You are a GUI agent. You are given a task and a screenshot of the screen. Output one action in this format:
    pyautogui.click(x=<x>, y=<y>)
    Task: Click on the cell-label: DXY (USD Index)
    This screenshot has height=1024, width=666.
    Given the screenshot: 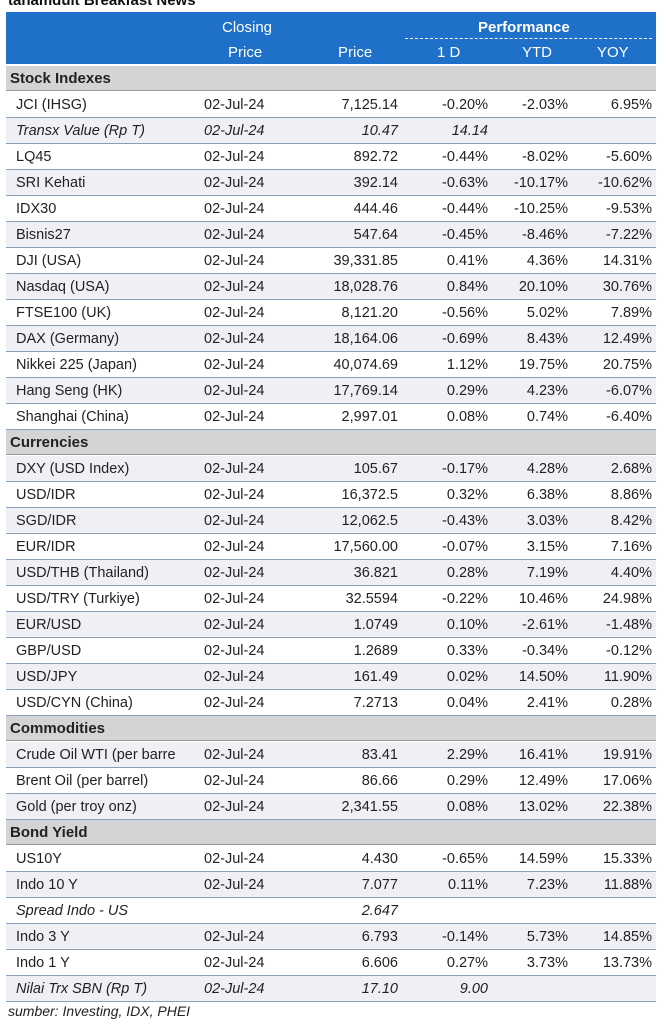 What is the action you would take?
    pyautogui.click(x=73, y=469)
    